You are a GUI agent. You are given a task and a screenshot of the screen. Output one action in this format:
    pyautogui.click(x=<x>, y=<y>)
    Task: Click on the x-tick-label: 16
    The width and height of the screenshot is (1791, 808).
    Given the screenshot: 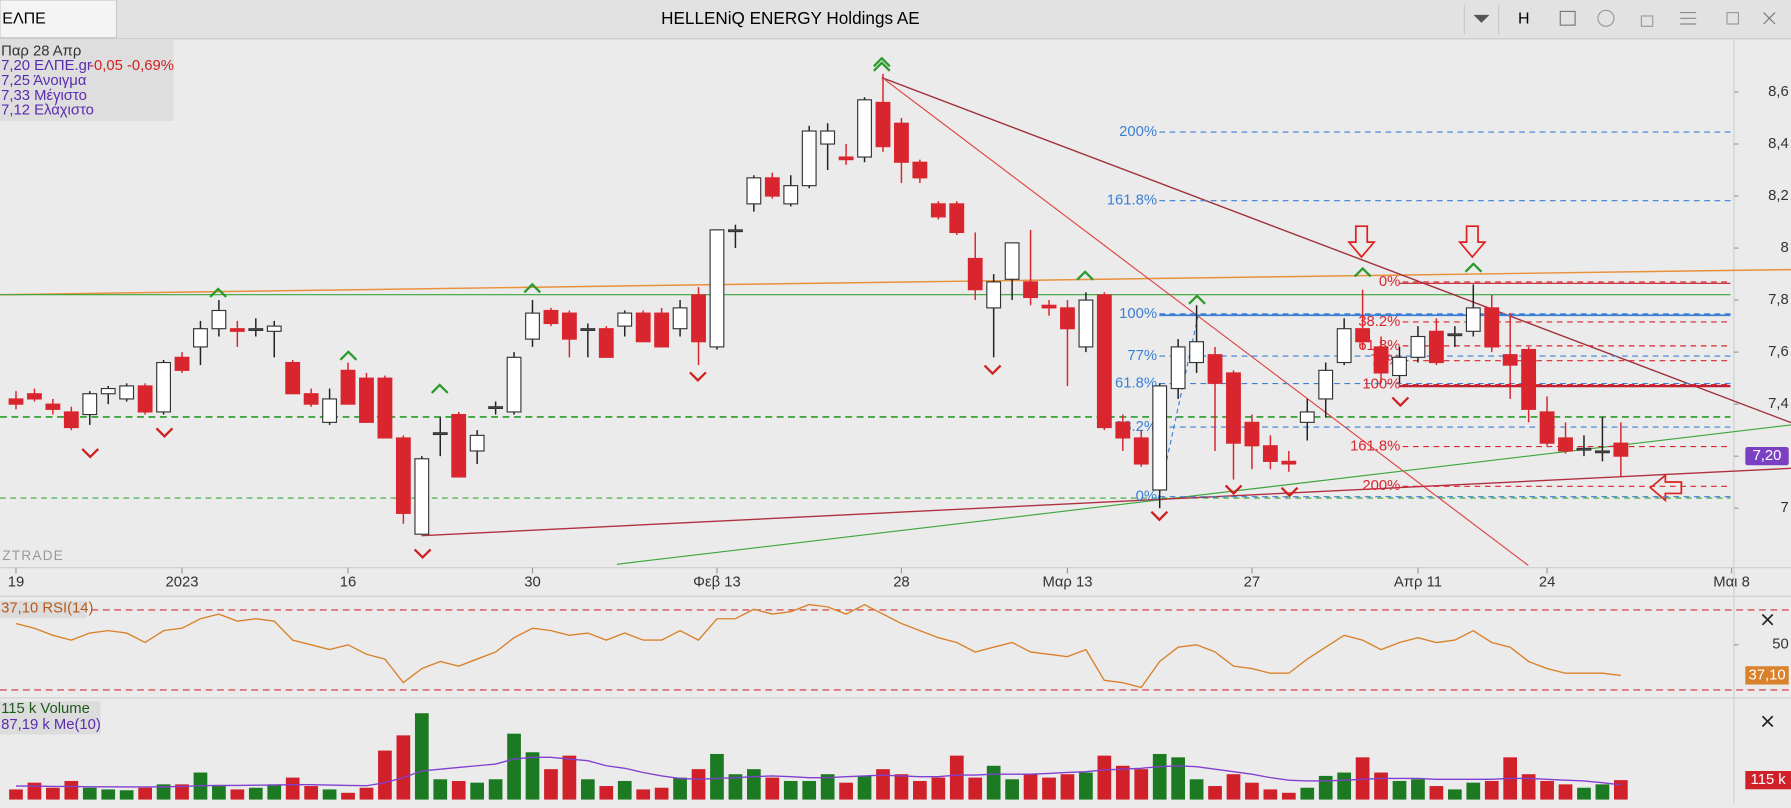 What is the action you would take?
    pyautogui.click(x=348, y=582)
    